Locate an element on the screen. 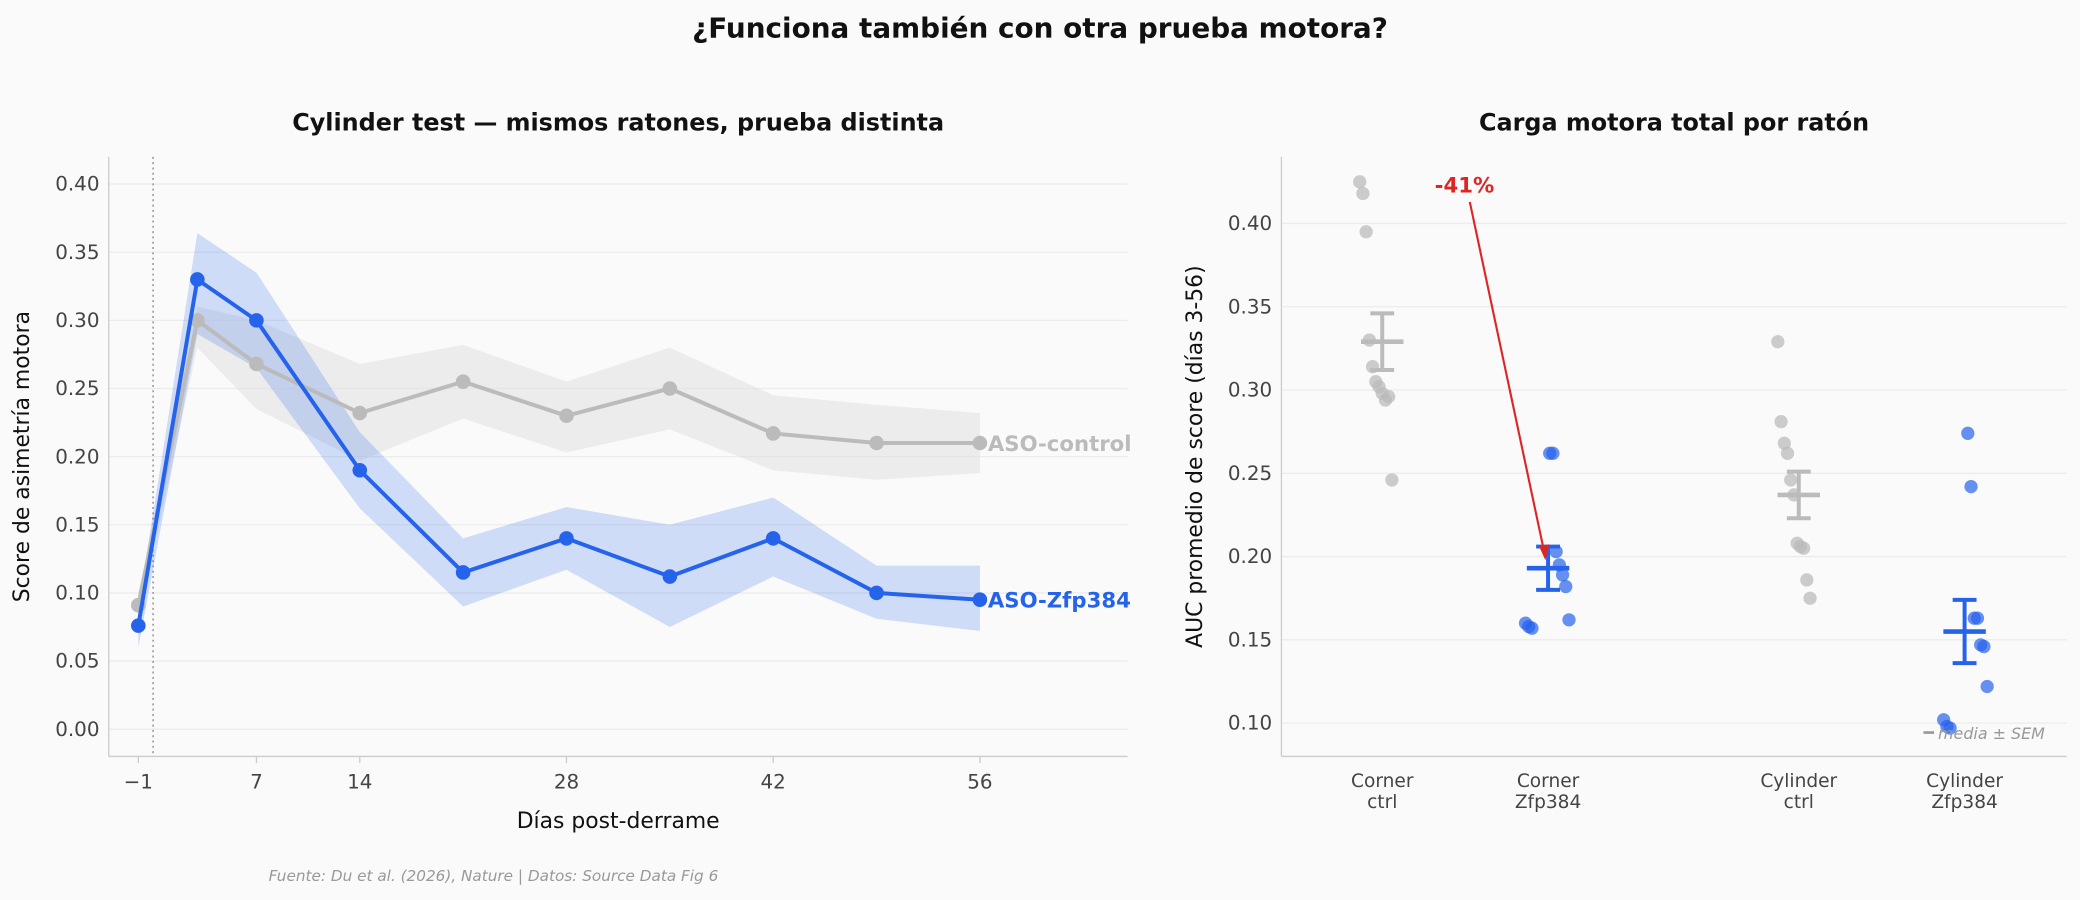 The width and height of the screenshot is (2080, 900). x-tick-label: 42 is located at coordinates (773, 781).